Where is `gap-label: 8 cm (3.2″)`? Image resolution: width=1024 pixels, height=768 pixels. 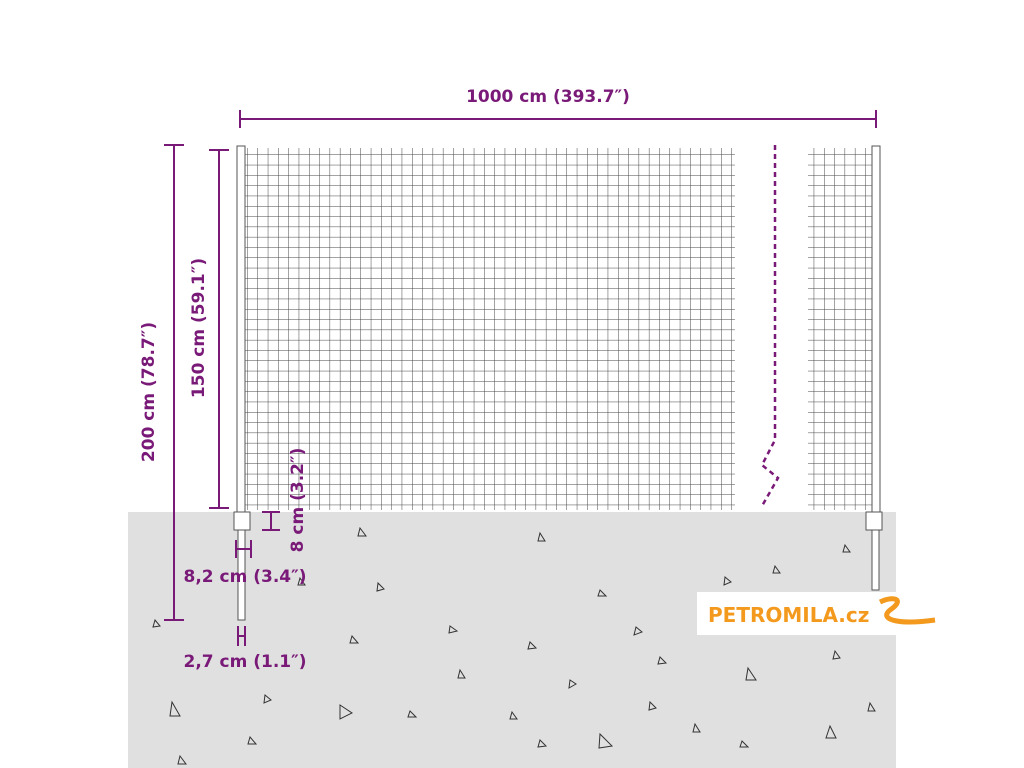 gap-label: 8 cm (3.2″) is located at coordinates (298, 500).